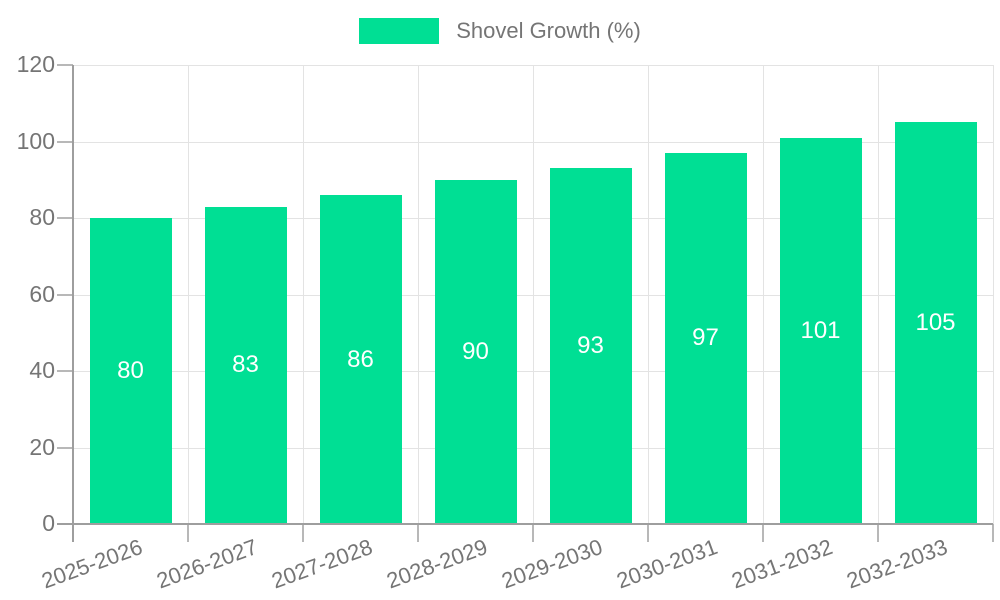 This screenshot has height=600, width=1000. Describe the element at coordinates (525, 524) in the screenshot. I see `x-axis-line` at that location.